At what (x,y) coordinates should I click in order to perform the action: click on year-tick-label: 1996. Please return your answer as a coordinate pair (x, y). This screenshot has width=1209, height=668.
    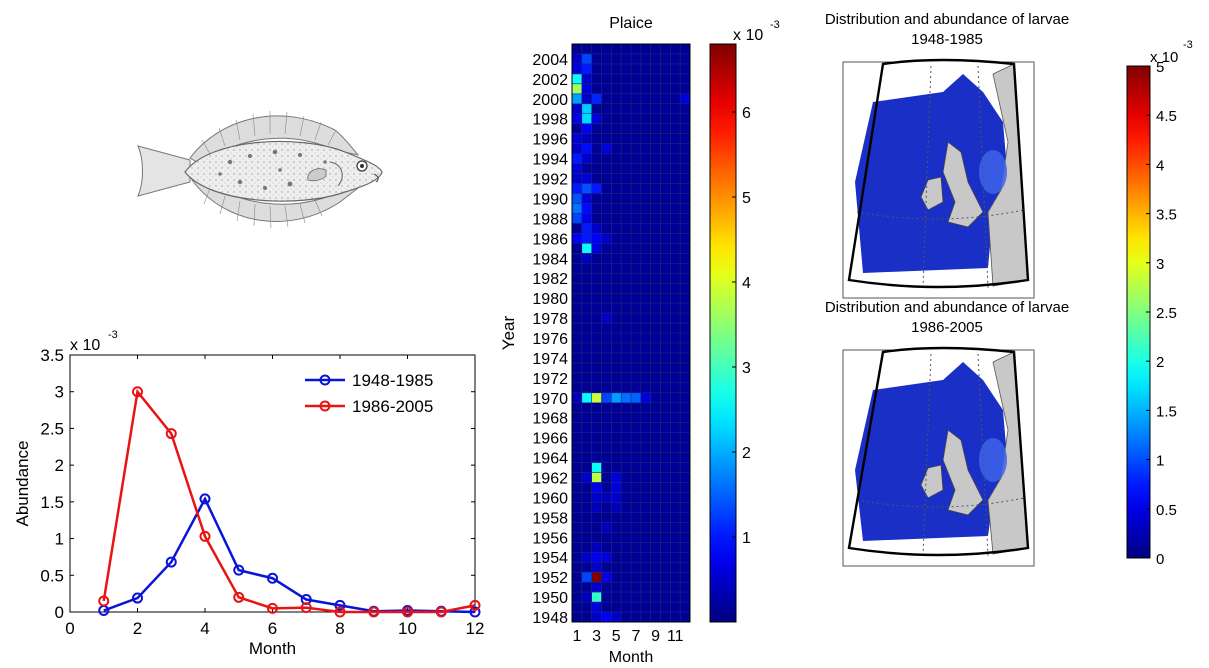
    Looking at the image, I should click on (550, 140).